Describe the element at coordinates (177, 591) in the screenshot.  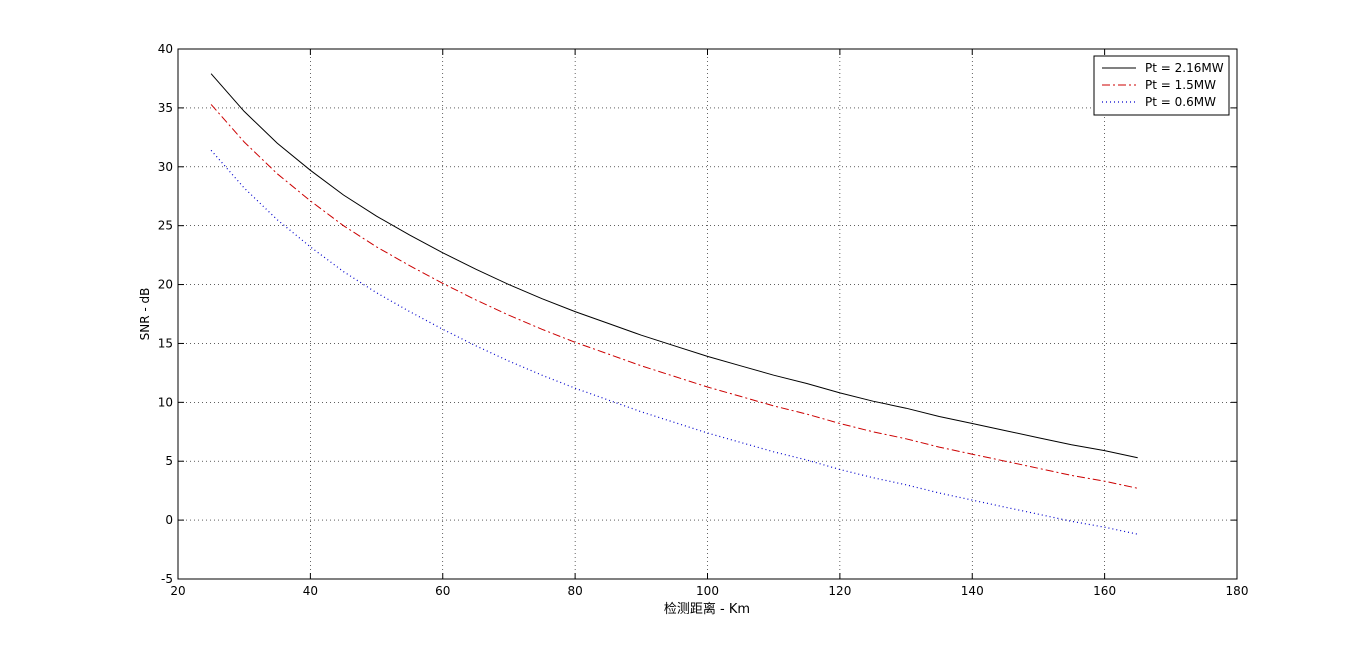
I see `x-tick-label: 20` at that location.